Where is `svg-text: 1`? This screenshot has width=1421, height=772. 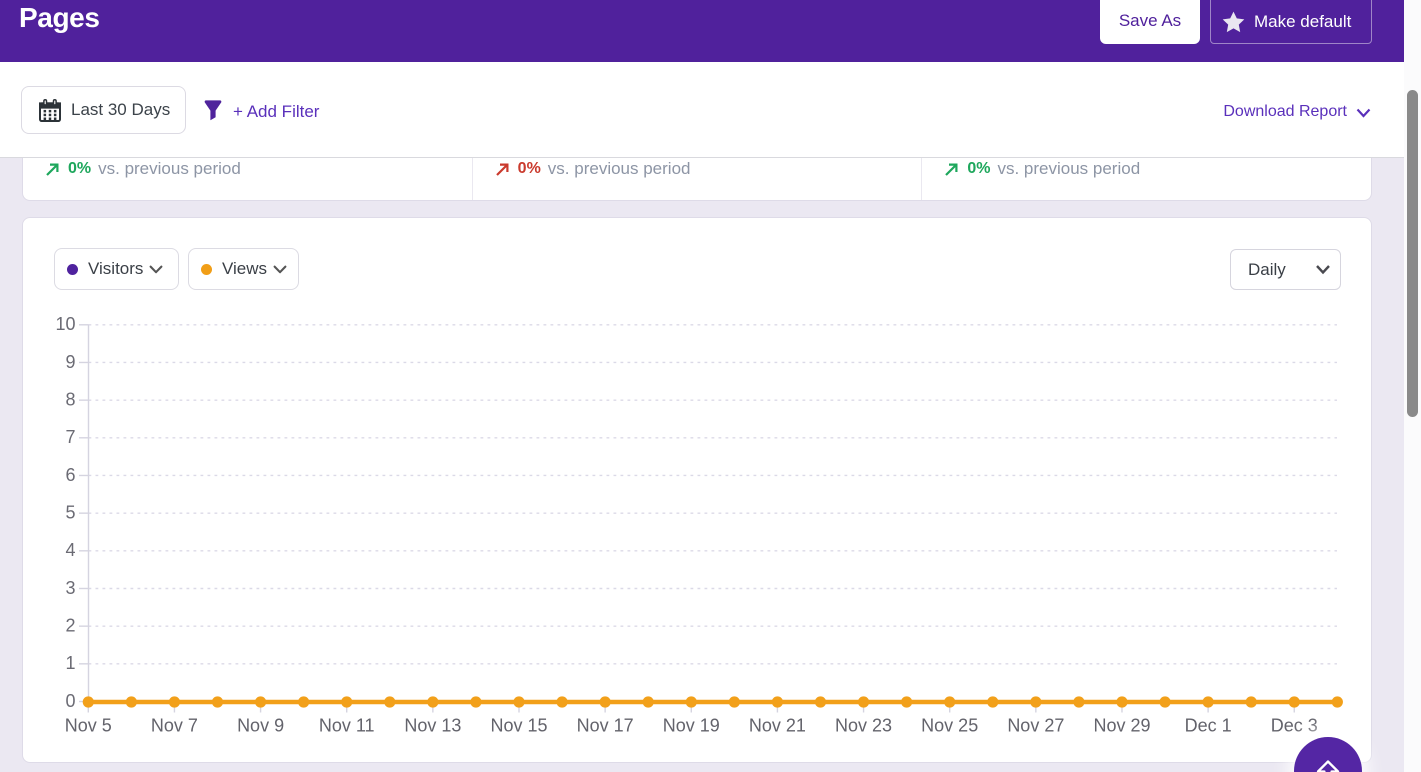 svg-text: 1 is located at coordinates (70, 663).